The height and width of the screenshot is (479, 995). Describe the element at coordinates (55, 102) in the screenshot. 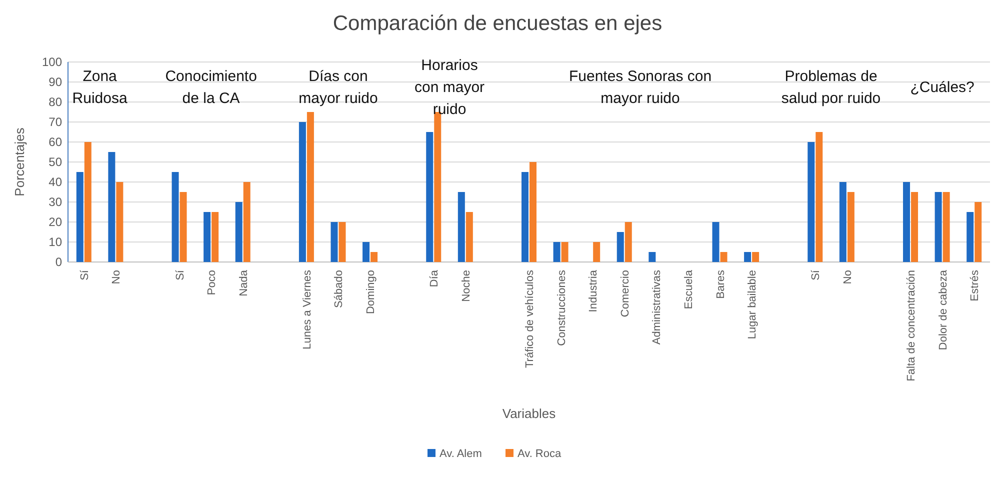

I see `y-tick-label: 80` at that location.